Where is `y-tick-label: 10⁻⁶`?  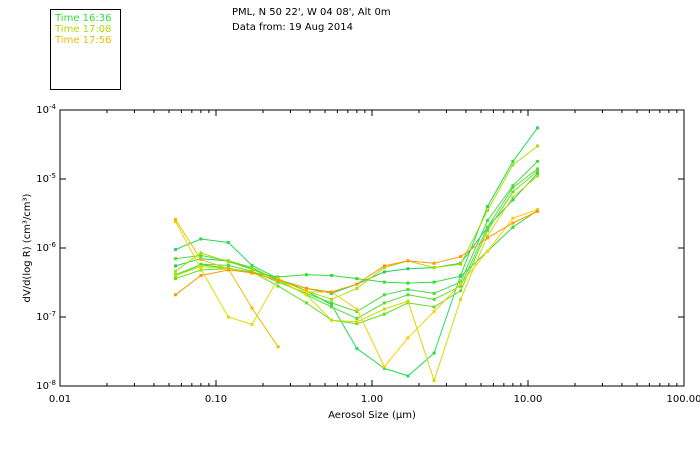 y-tick-label: 10⁻⁶ is located at coordinates (46, 247).